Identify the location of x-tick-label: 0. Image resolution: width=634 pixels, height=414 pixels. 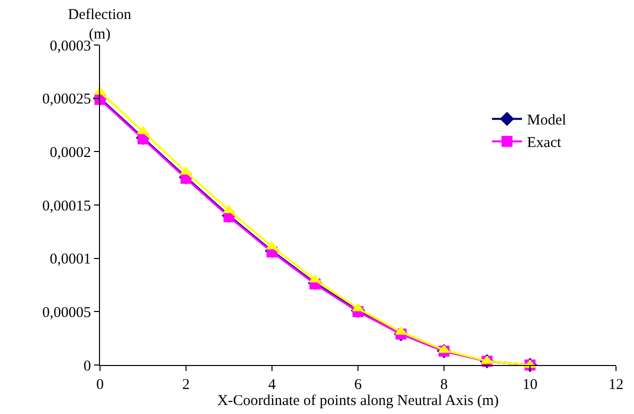
(100, 385).